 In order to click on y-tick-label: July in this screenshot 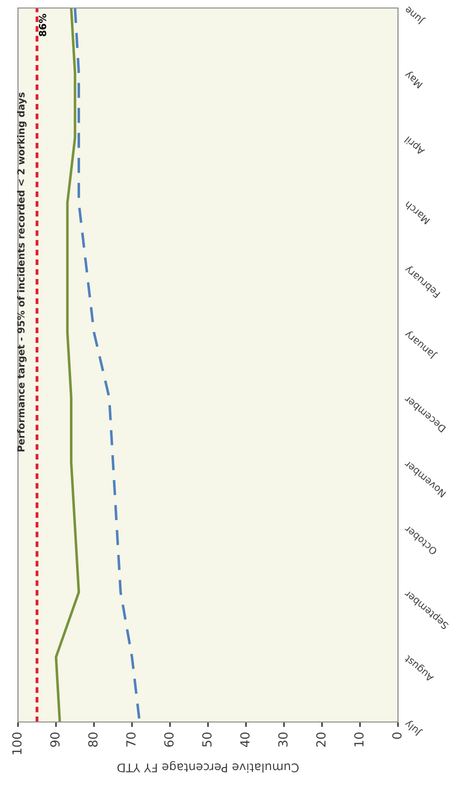, I will do `click(414, 728)`.